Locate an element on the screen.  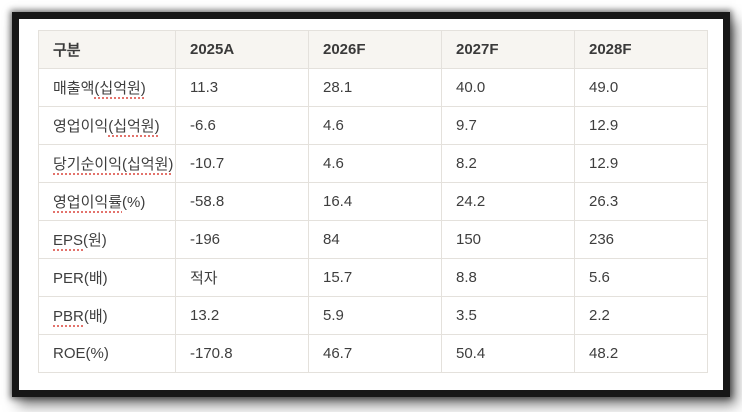
table-row: PER(배) 적자 15.7 8.8 5.6 is located at coordinates (373, 277).